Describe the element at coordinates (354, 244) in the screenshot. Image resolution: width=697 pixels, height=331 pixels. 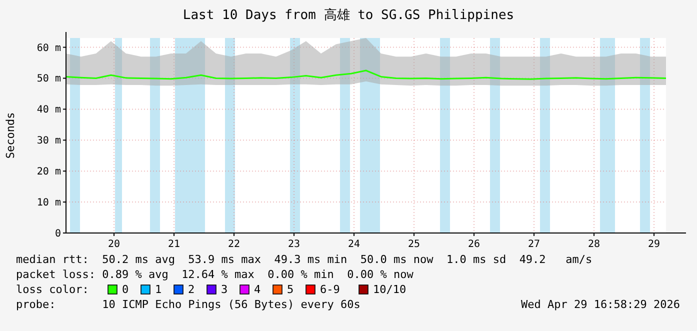
I see `x-tick-label: 24` at that location.